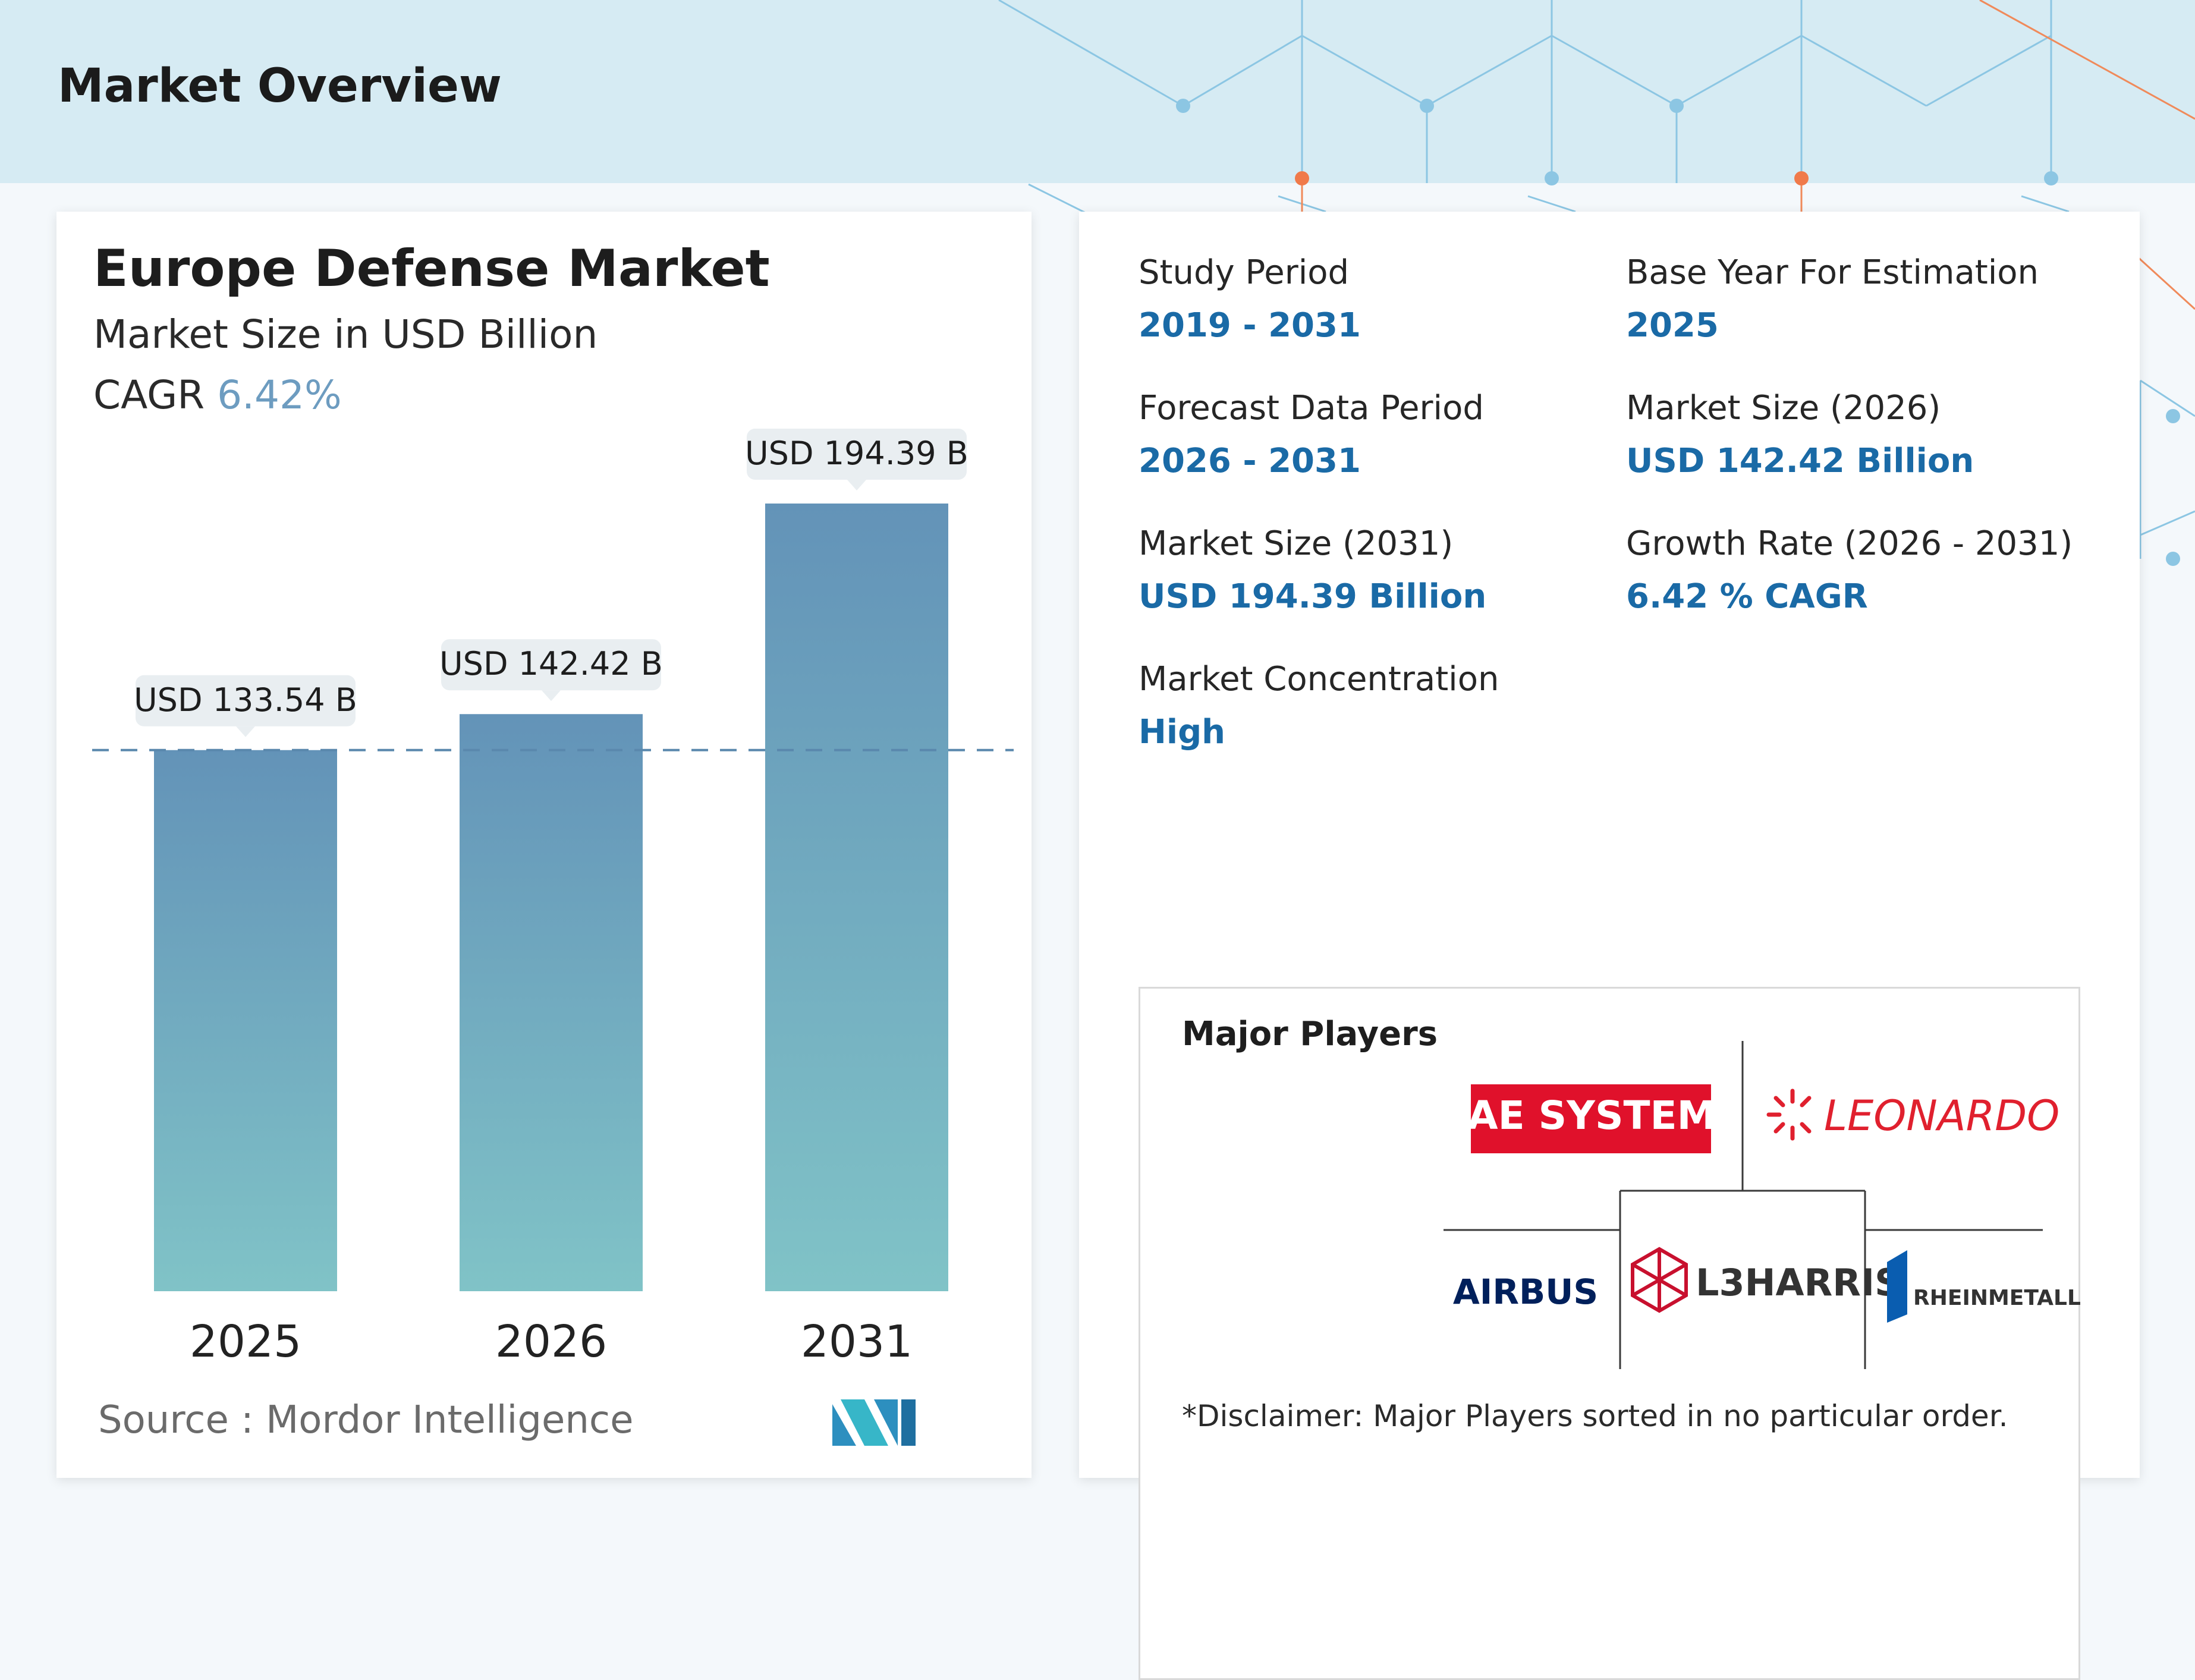 This screenshot has width=2195, height=1680. What do you see at coordinates (345, 334) in the screenshot?
I see `chart-subtitle: Market Size in USD Billion` at bounding box center [345, 334].